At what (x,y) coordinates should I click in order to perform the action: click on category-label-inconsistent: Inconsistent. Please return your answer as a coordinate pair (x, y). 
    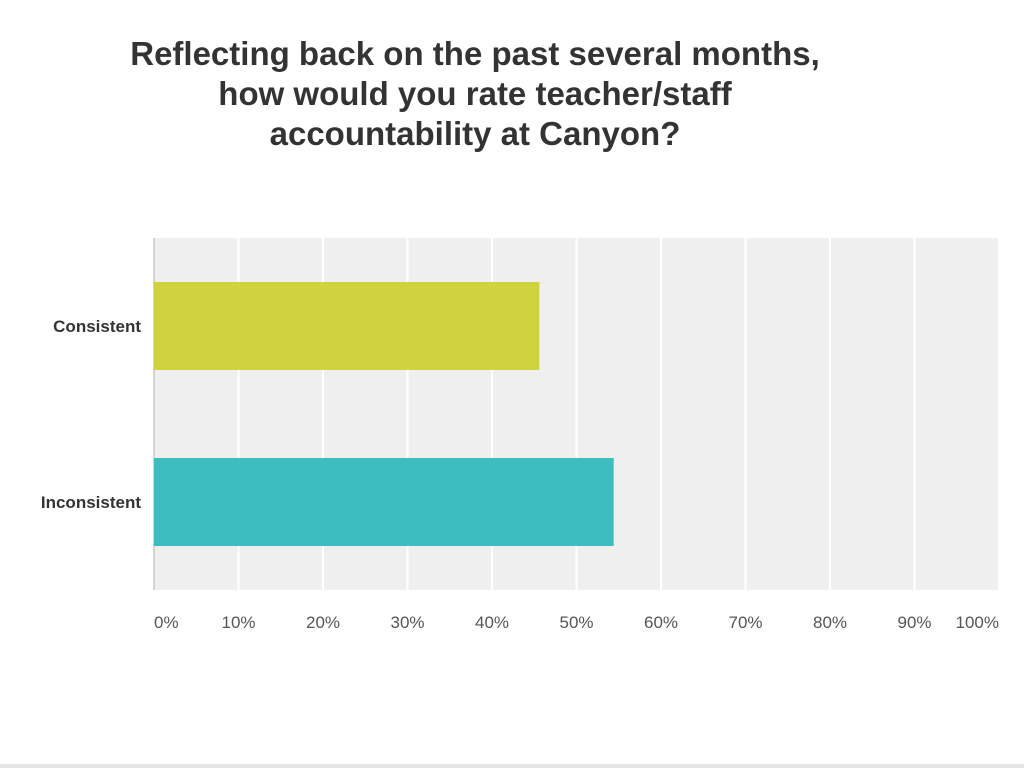
    Looking at the image, I should click on (91, 502).